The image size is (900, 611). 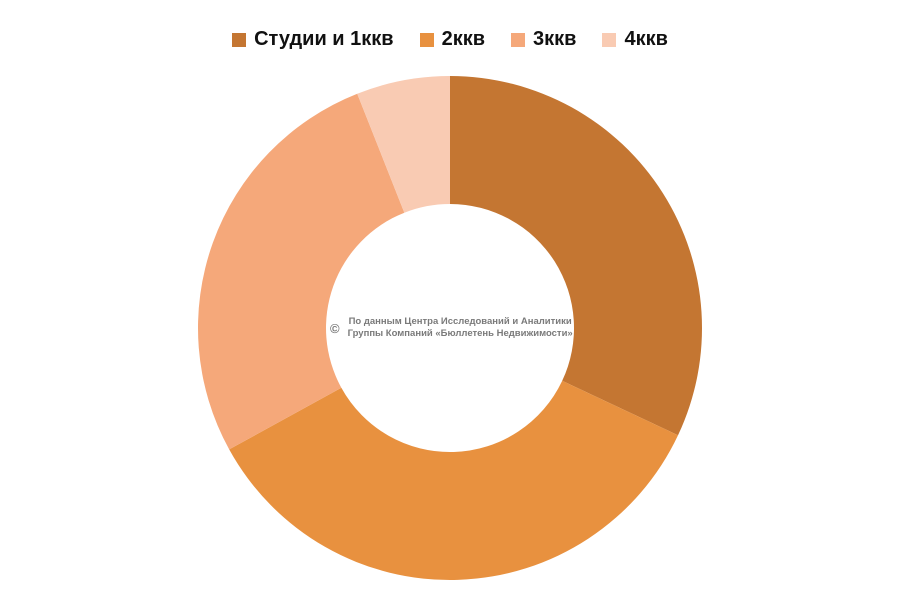 I want to click on copyright-symbol: ©, so click(x=335, y=328).